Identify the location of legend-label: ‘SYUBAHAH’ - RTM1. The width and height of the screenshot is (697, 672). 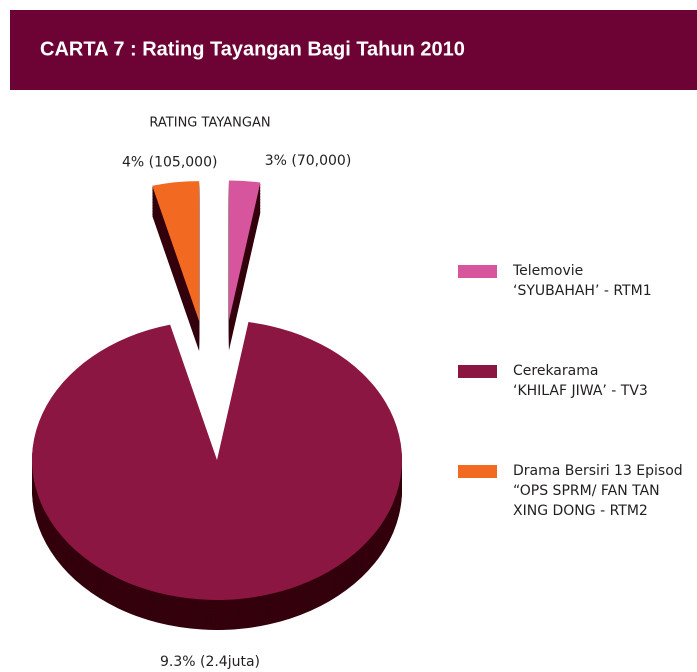
(582, 291).